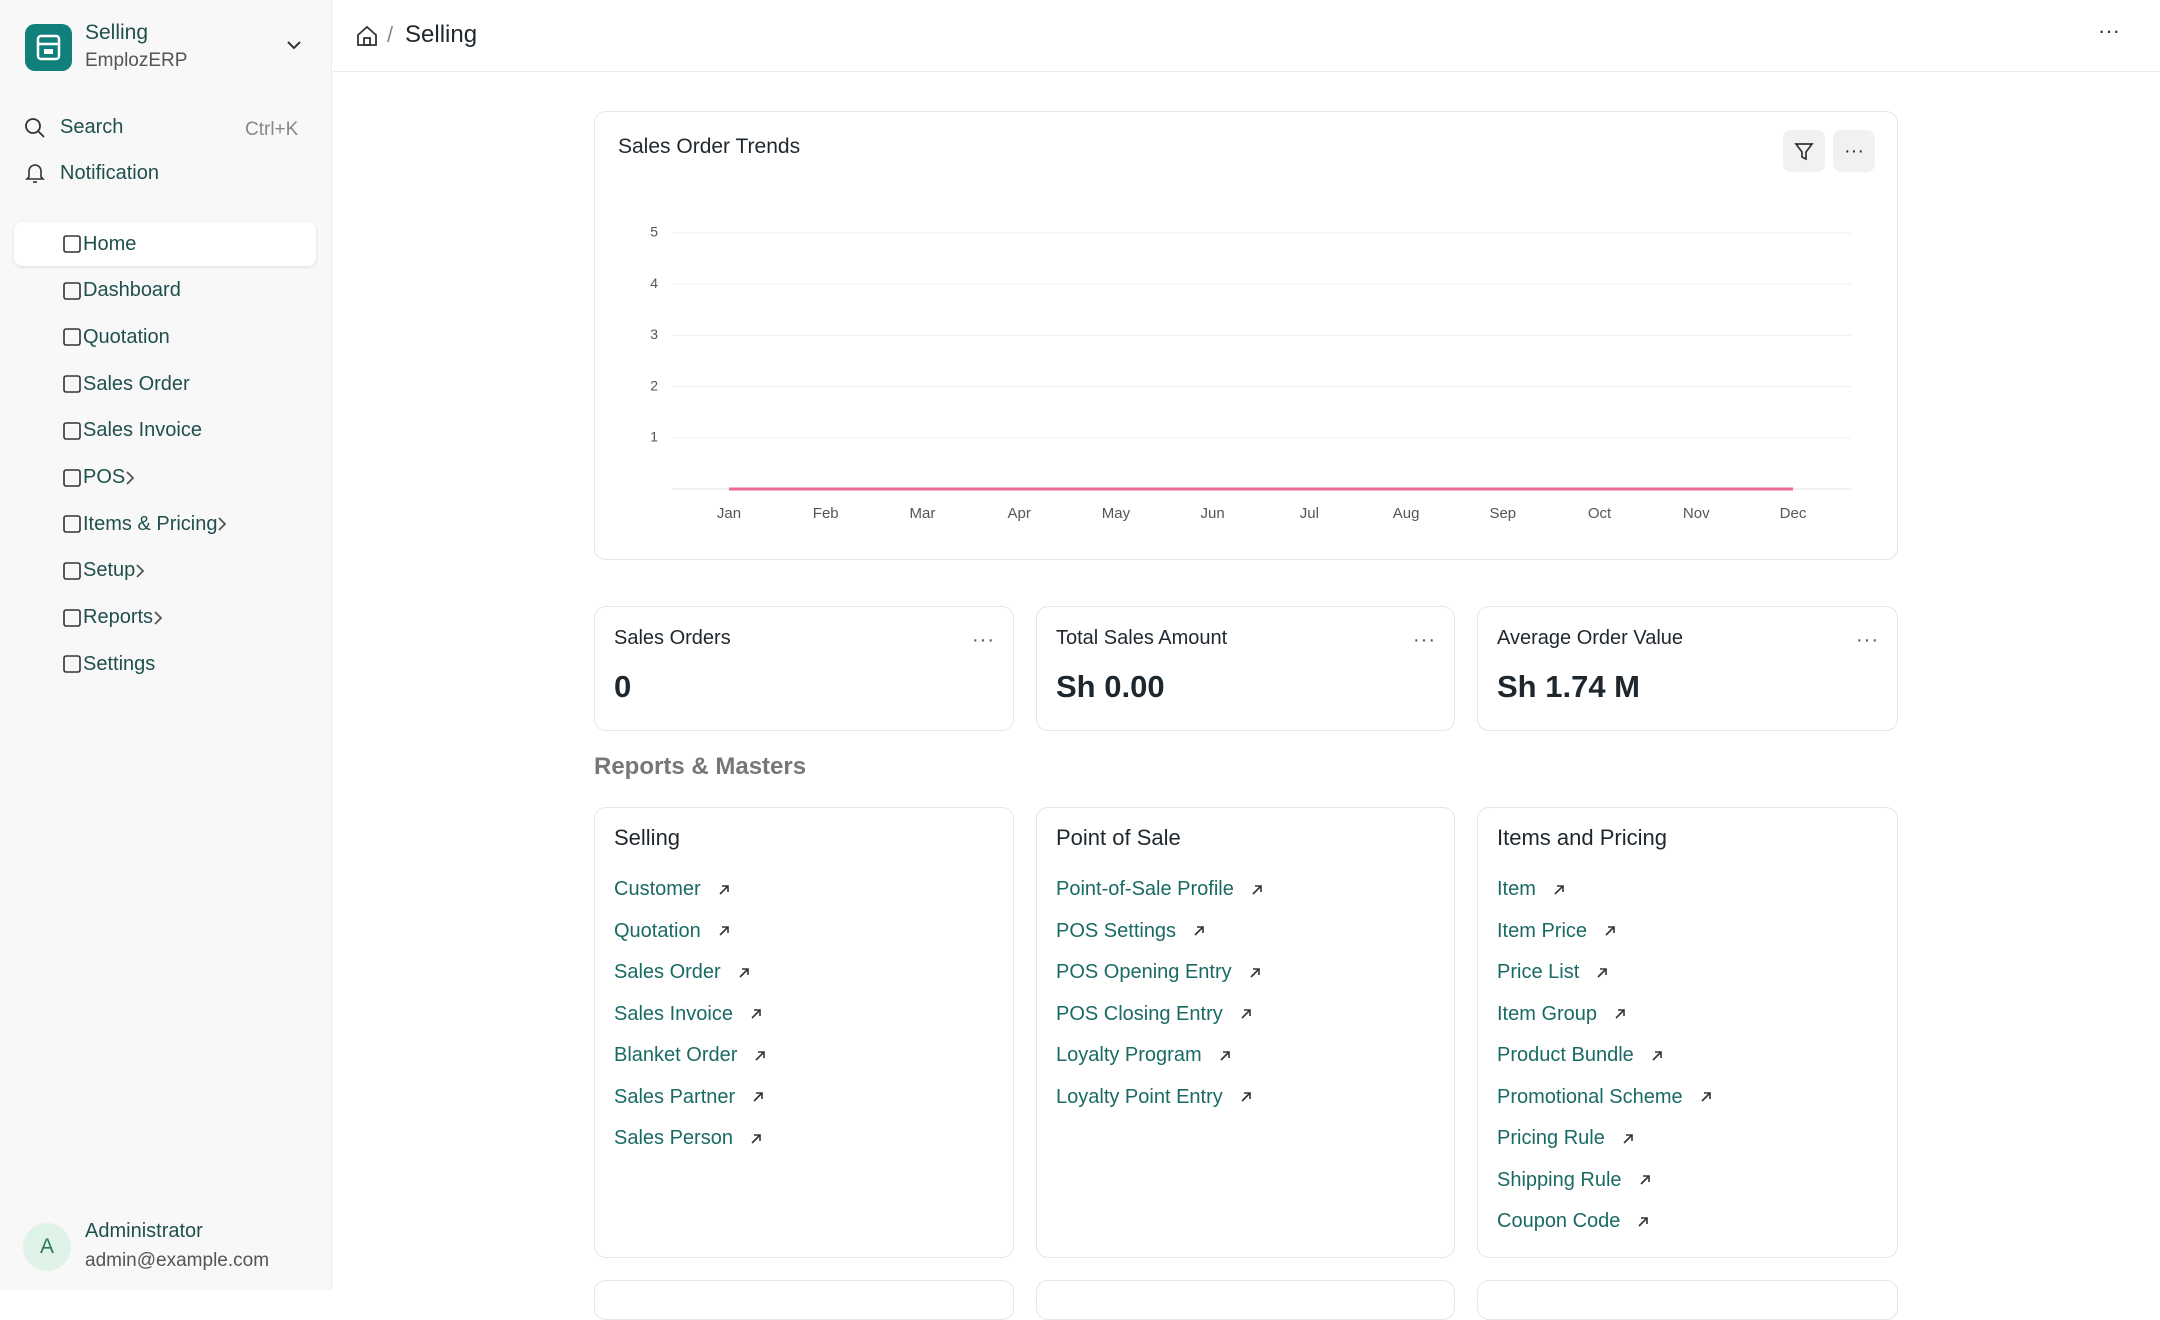  Describe the element at coordinates (272, 129) in the screenshot. I see `search-shortcut: Ctrl+K` at that location.